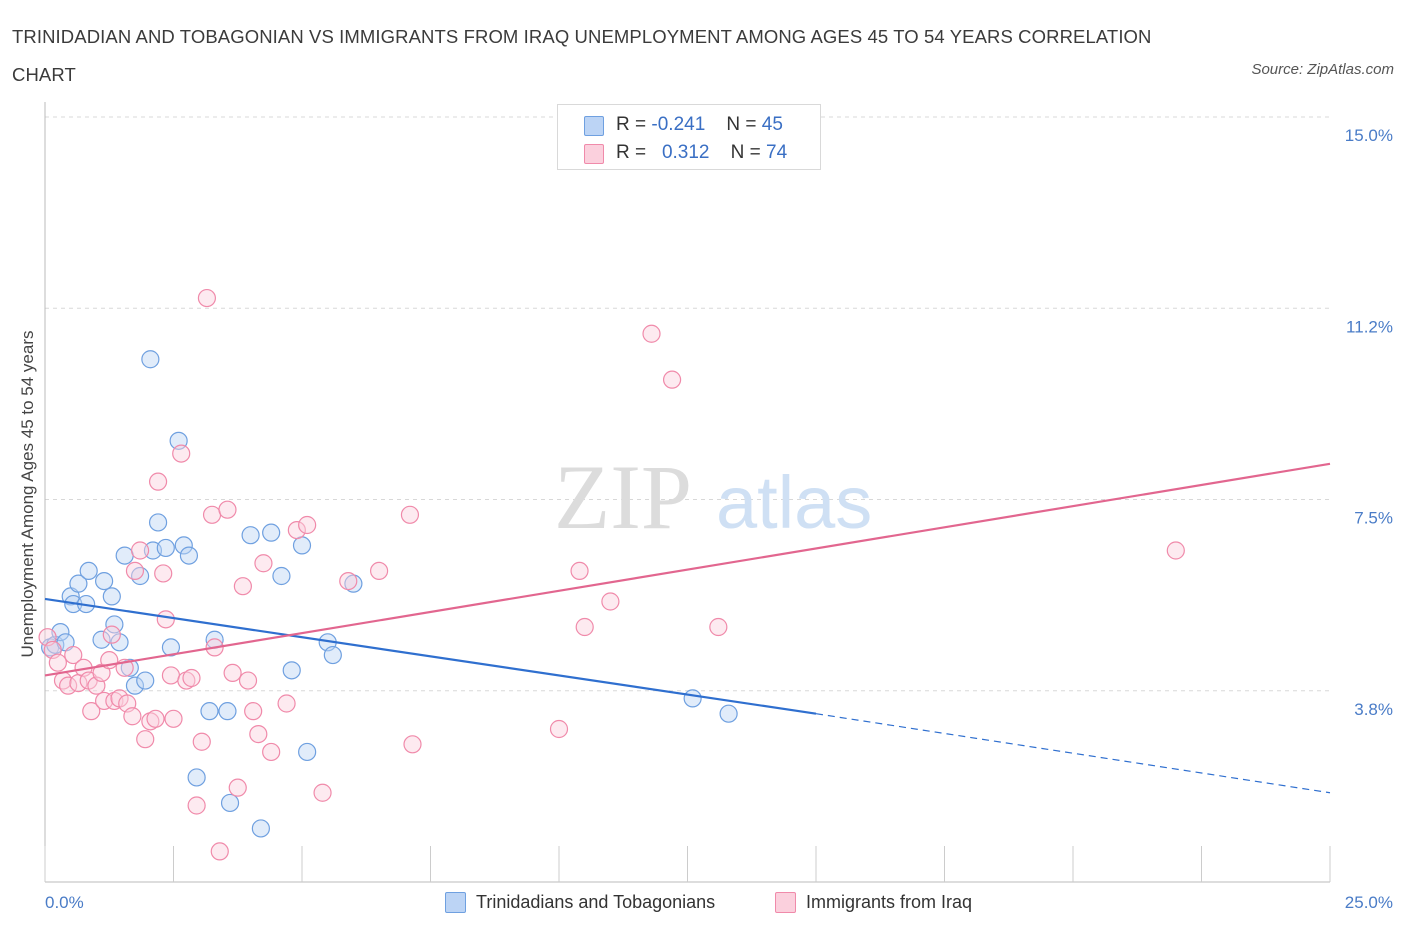 The image size is (1406, 930). I want to click on r-value-iraq: 0.312, so click(685, 152).